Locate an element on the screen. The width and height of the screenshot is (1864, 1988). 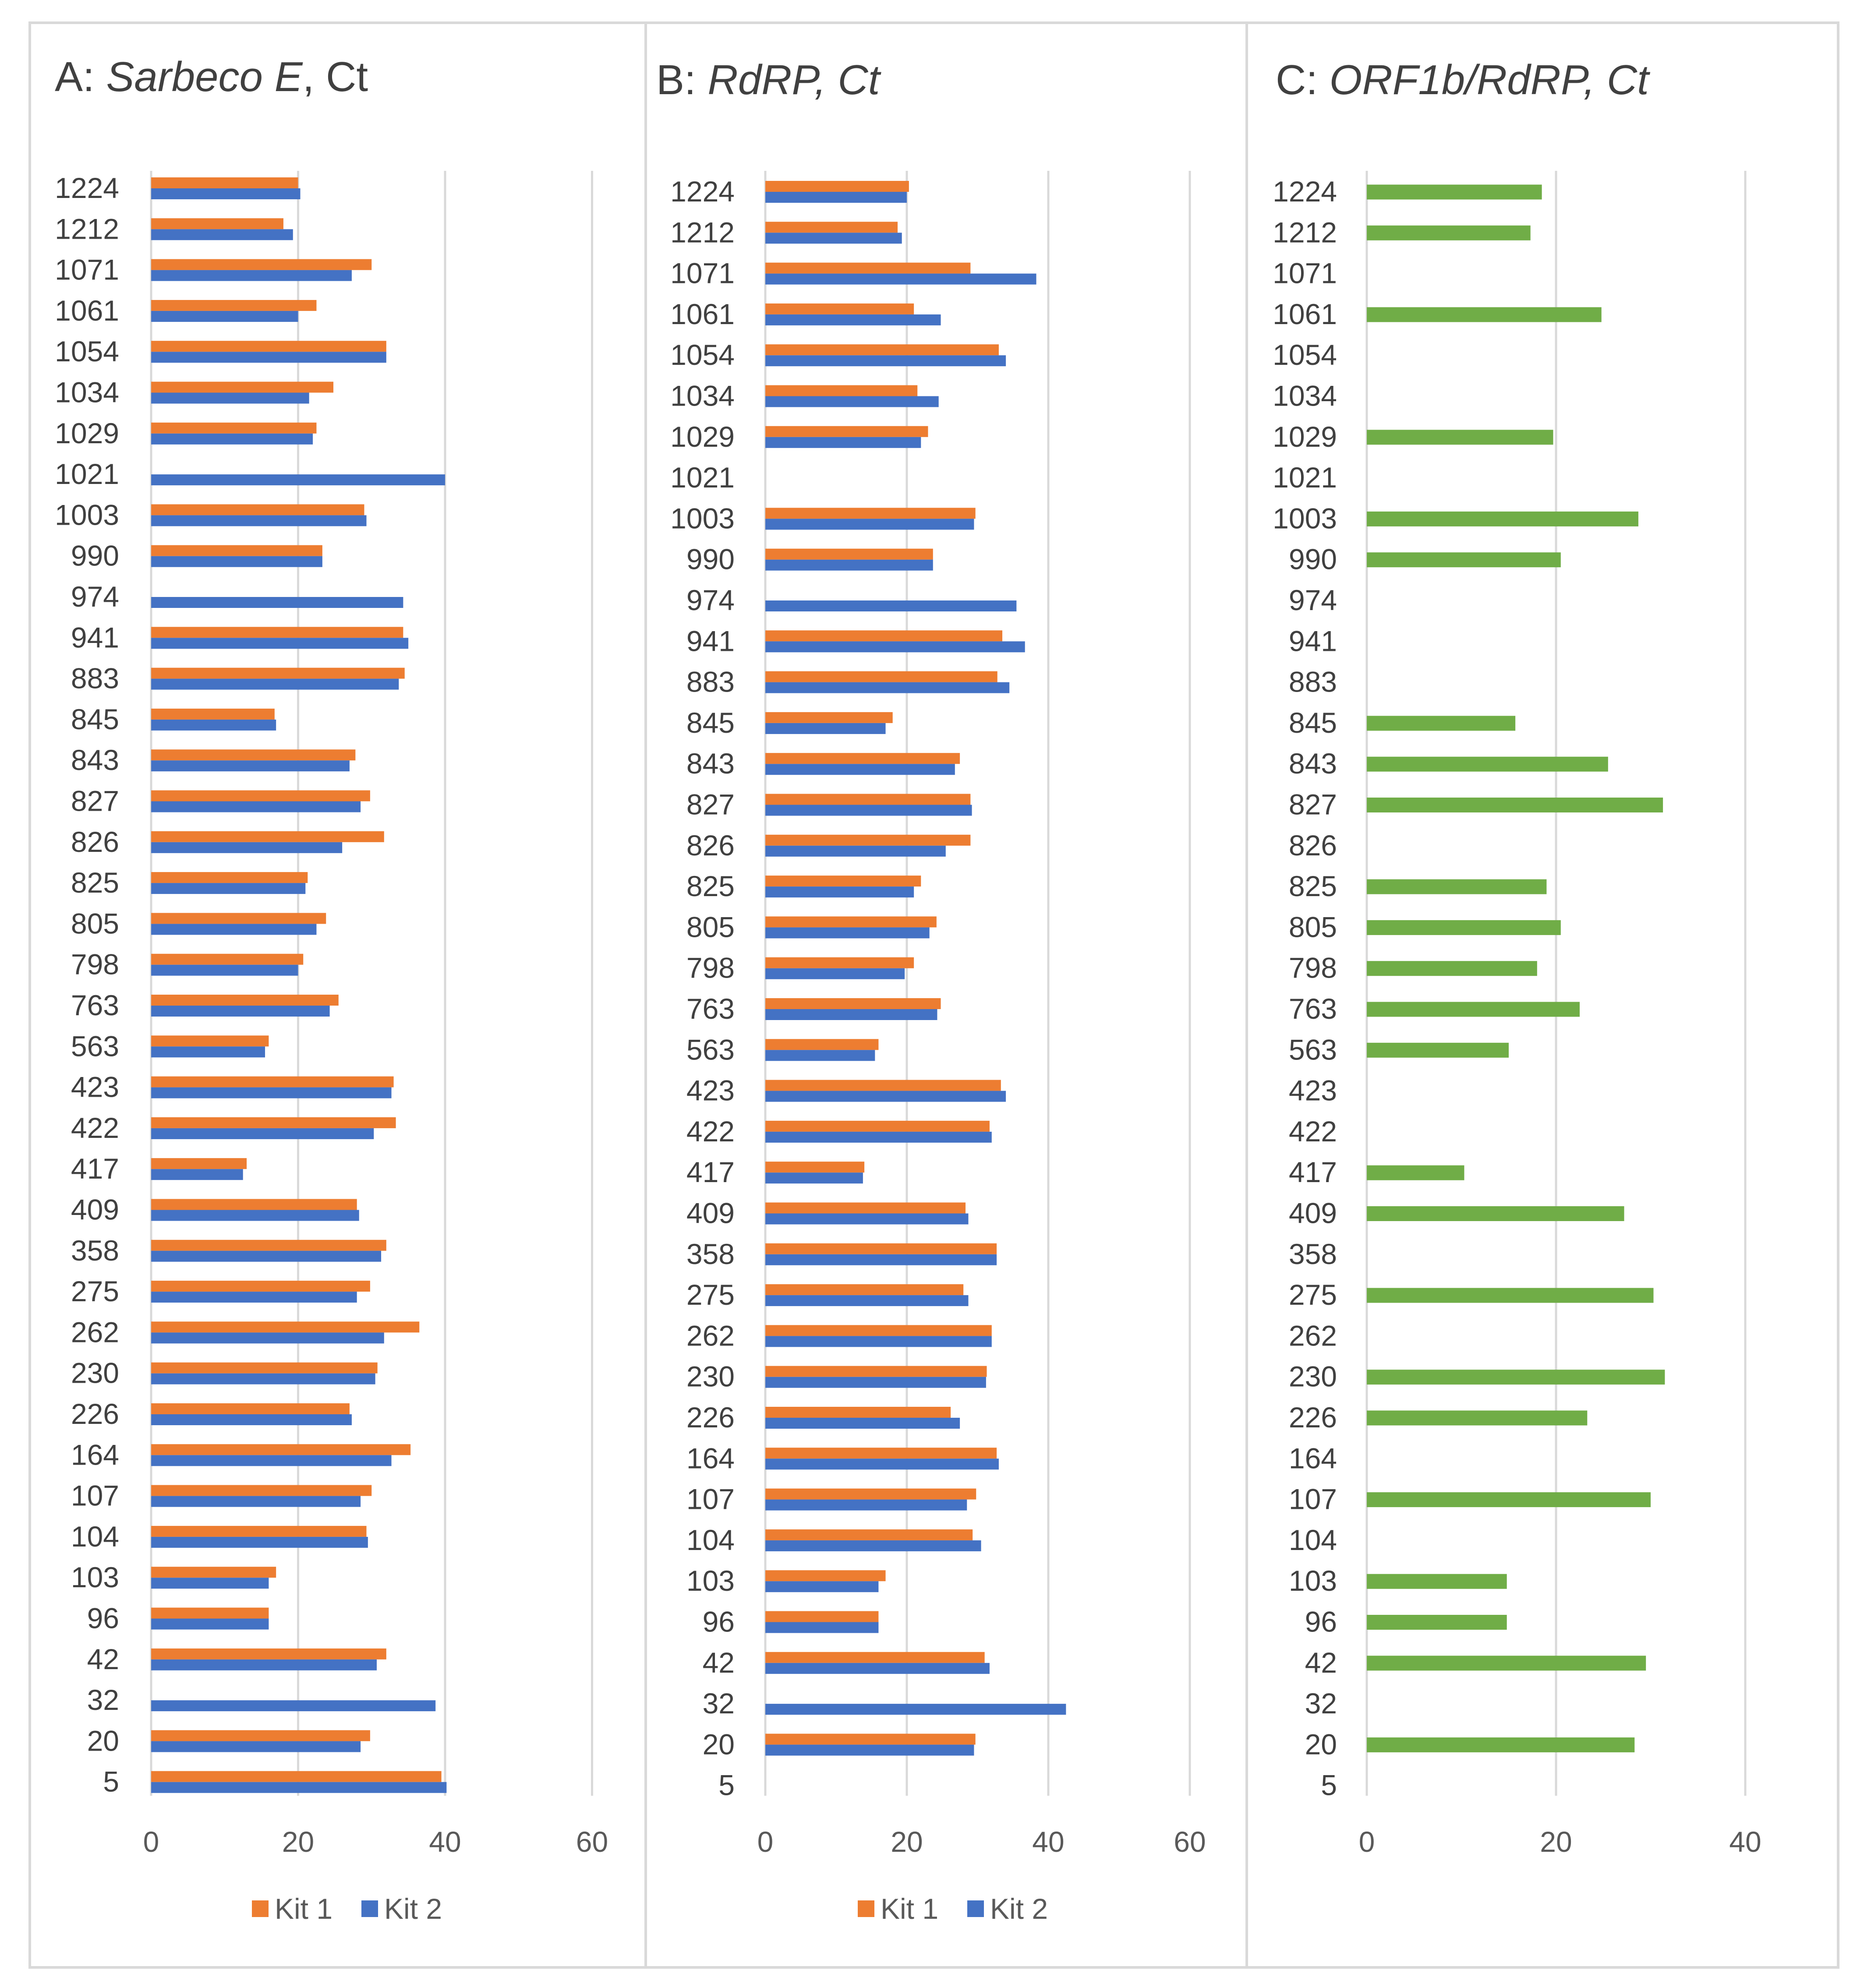
category-label: 20 is located at coordinates (103, 1740).